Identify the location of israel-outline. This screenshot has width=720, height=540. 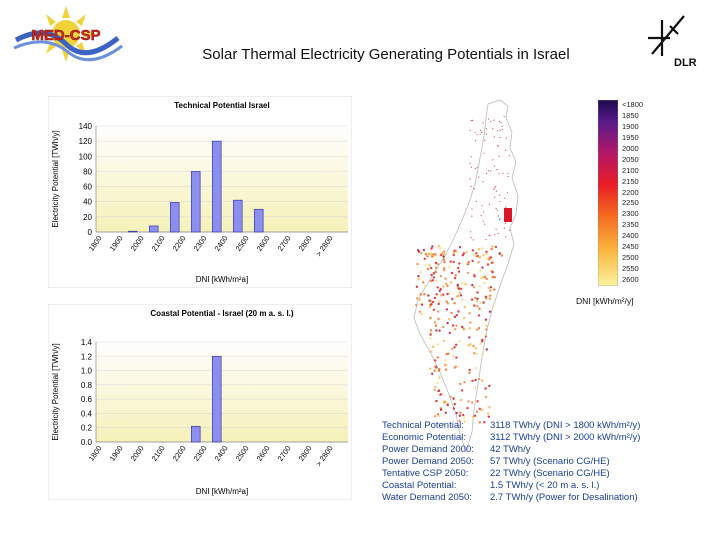
(466, 276).